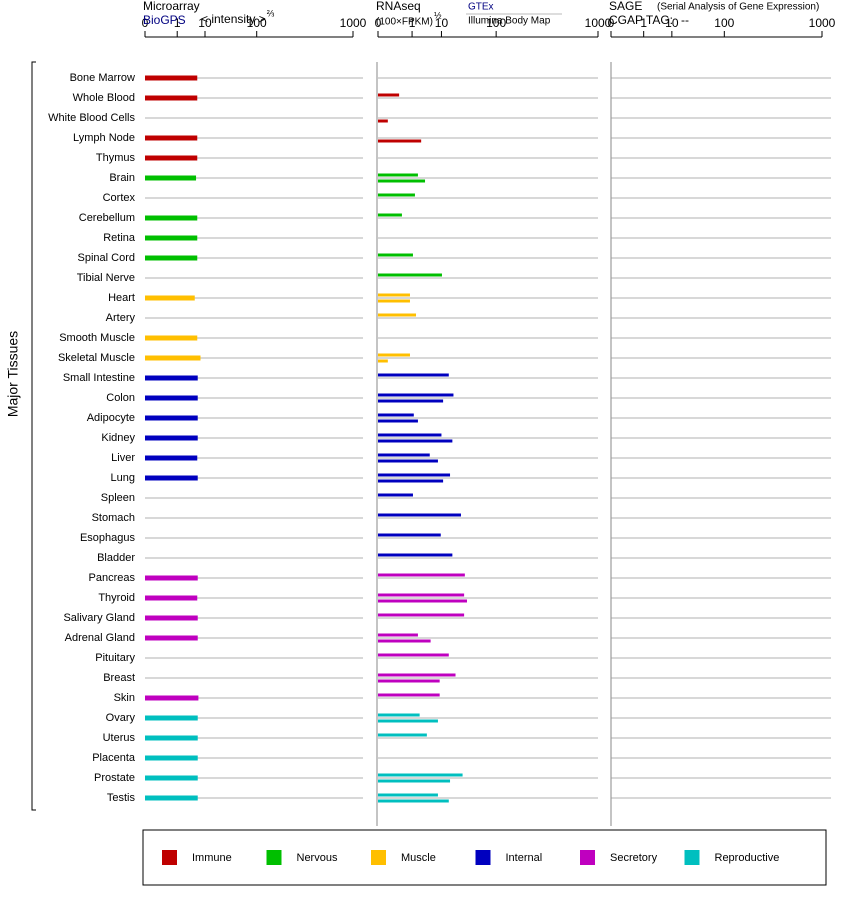 The width and height of the screenshot is (842, 905). What do you see at coordinates (418, 858) in the screenshot?
I see `legend-label: Muscle` at bounding box center [418, 858].